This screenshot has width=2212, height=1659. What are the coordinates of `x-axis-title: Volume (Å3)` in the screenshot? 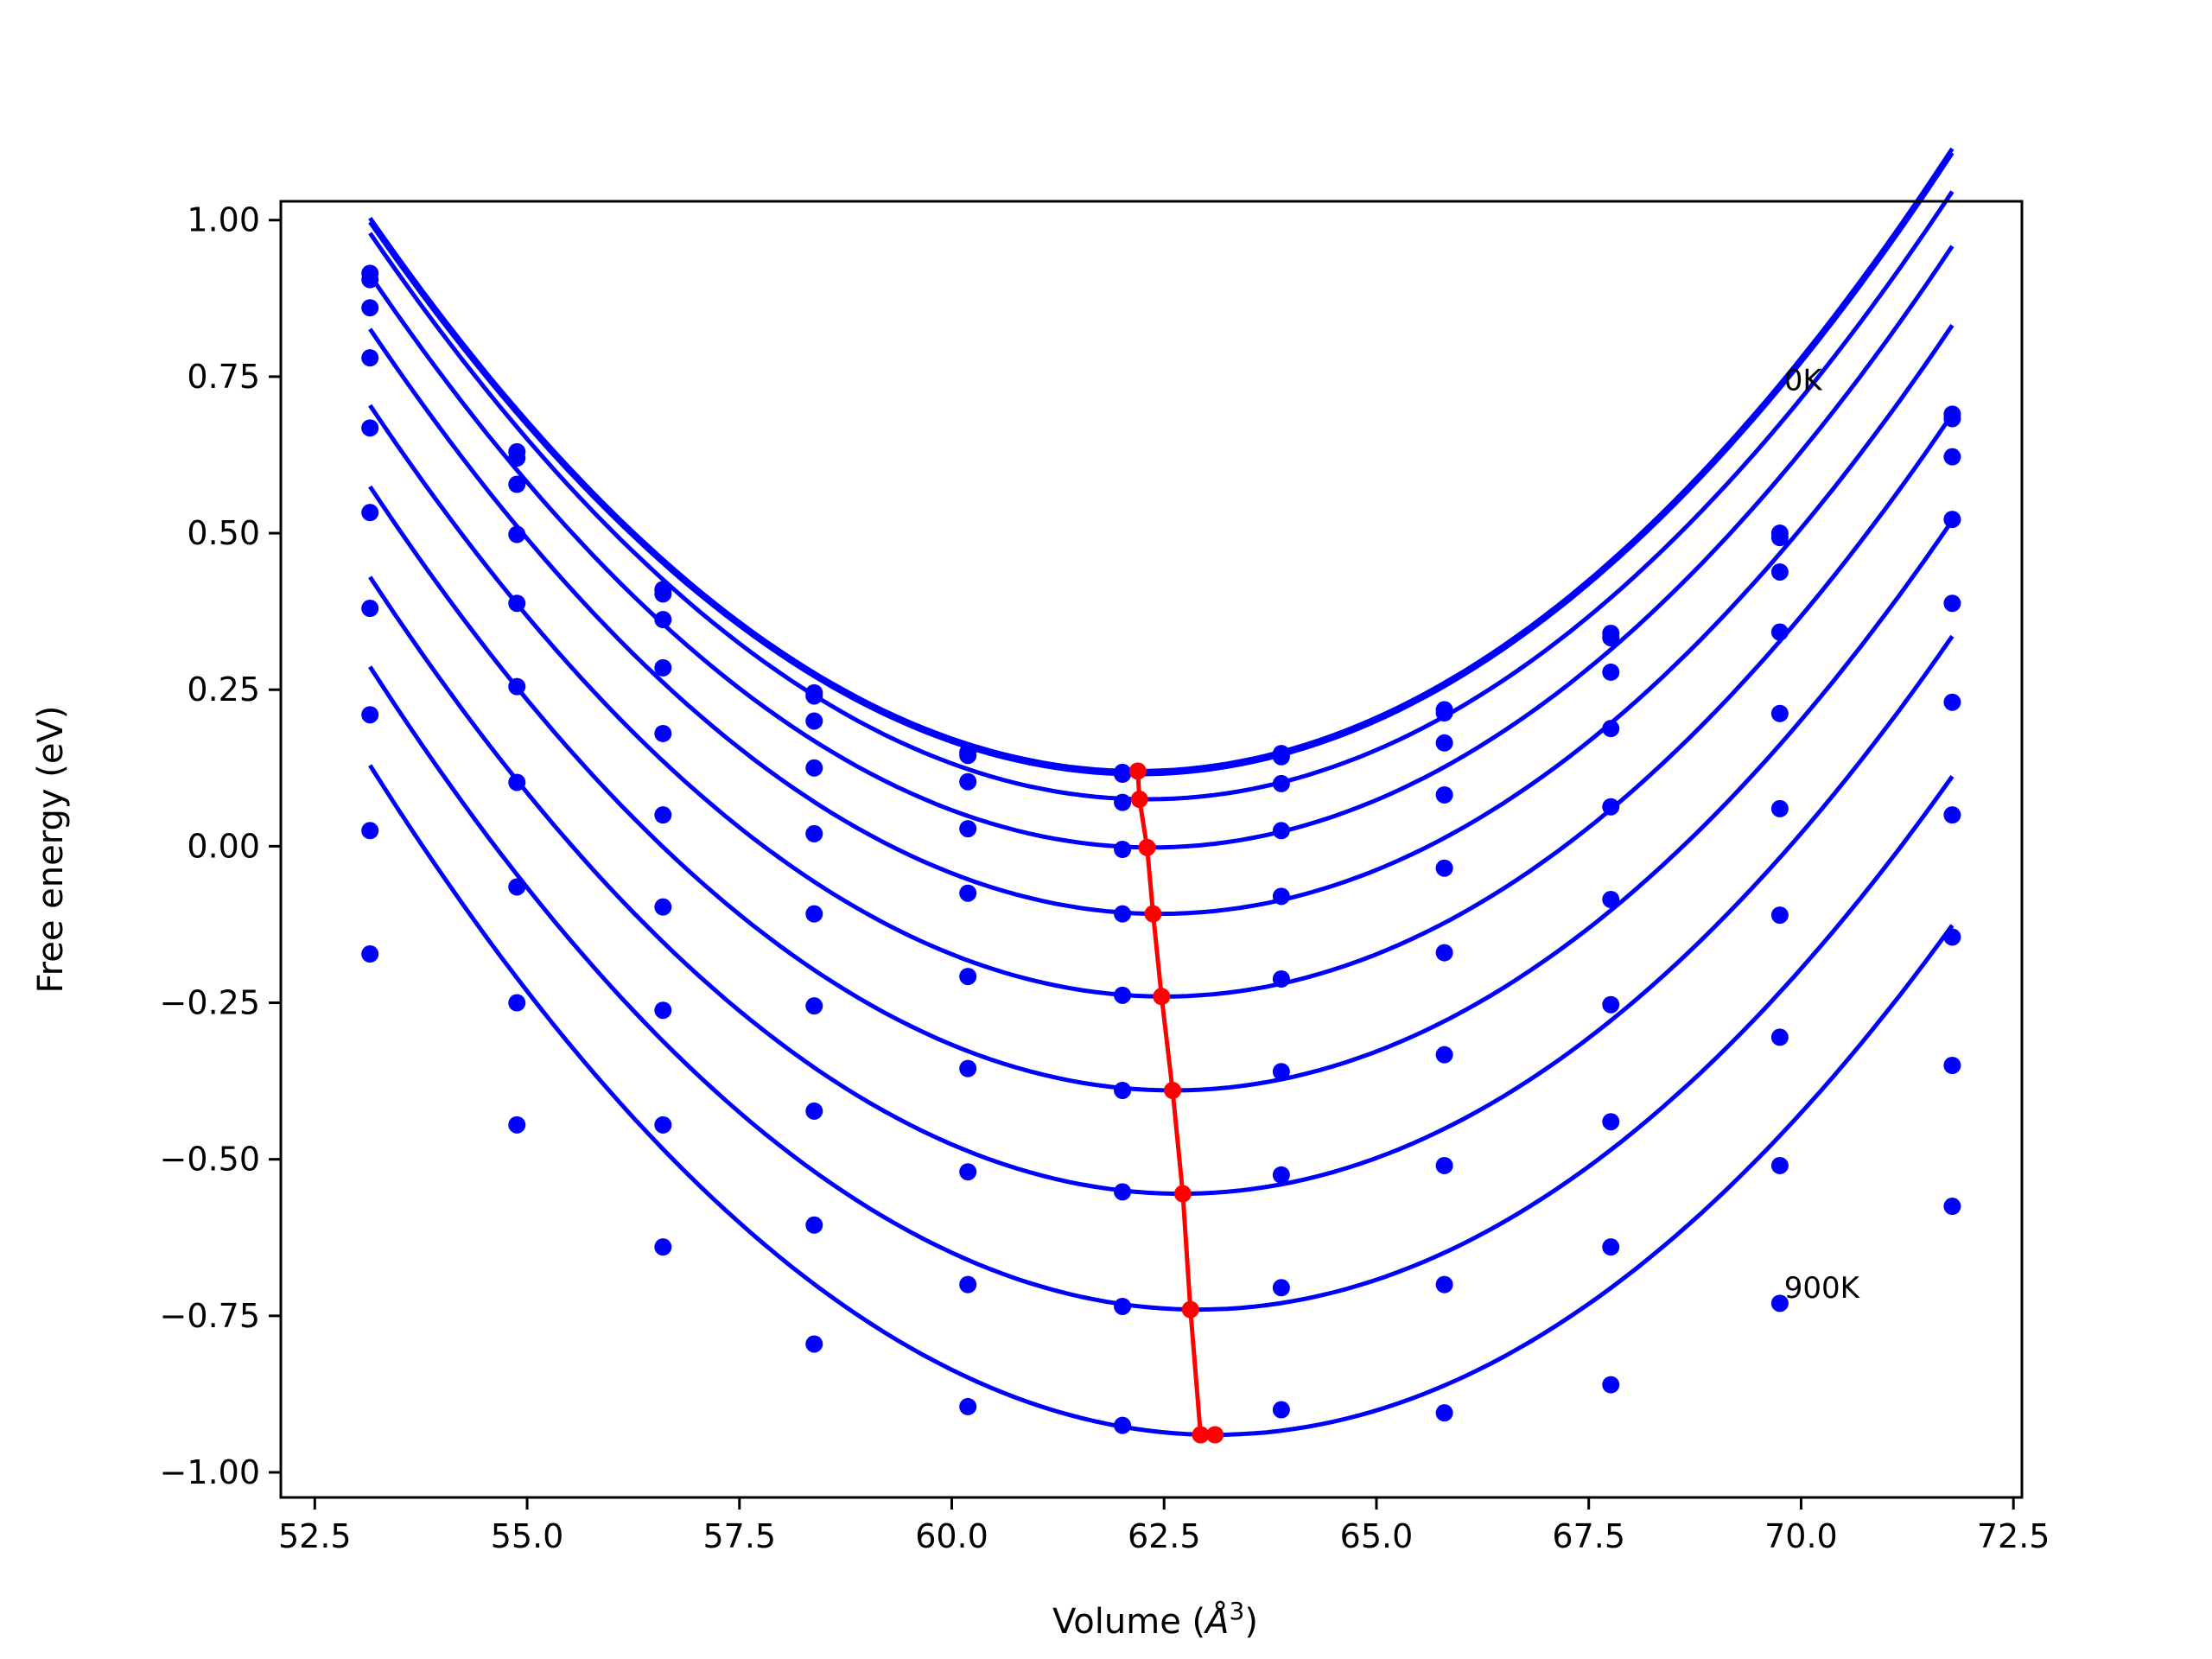 It's located at (1155, 1620).